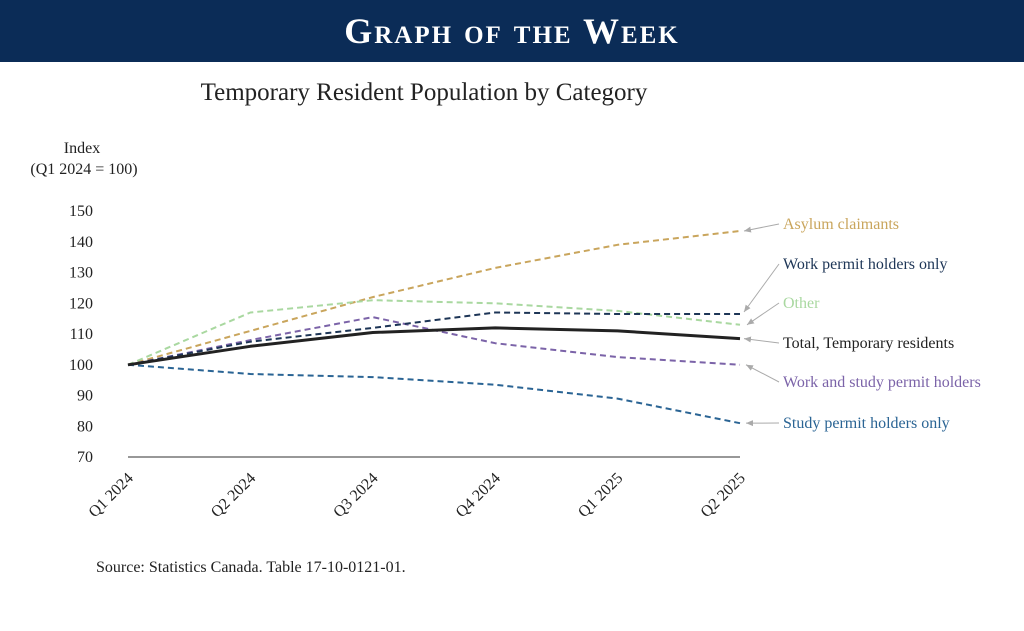 The image size is (1024, 631). Describe the element at coordinates (434, 346) in the screenshot. I see `series-line-total` at that location.